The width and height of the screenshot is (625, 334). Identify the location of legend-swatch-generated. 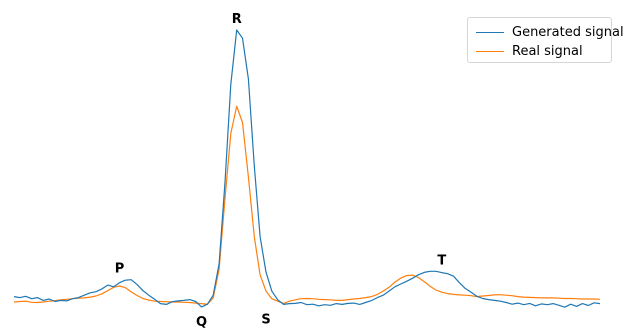
(490, 32).